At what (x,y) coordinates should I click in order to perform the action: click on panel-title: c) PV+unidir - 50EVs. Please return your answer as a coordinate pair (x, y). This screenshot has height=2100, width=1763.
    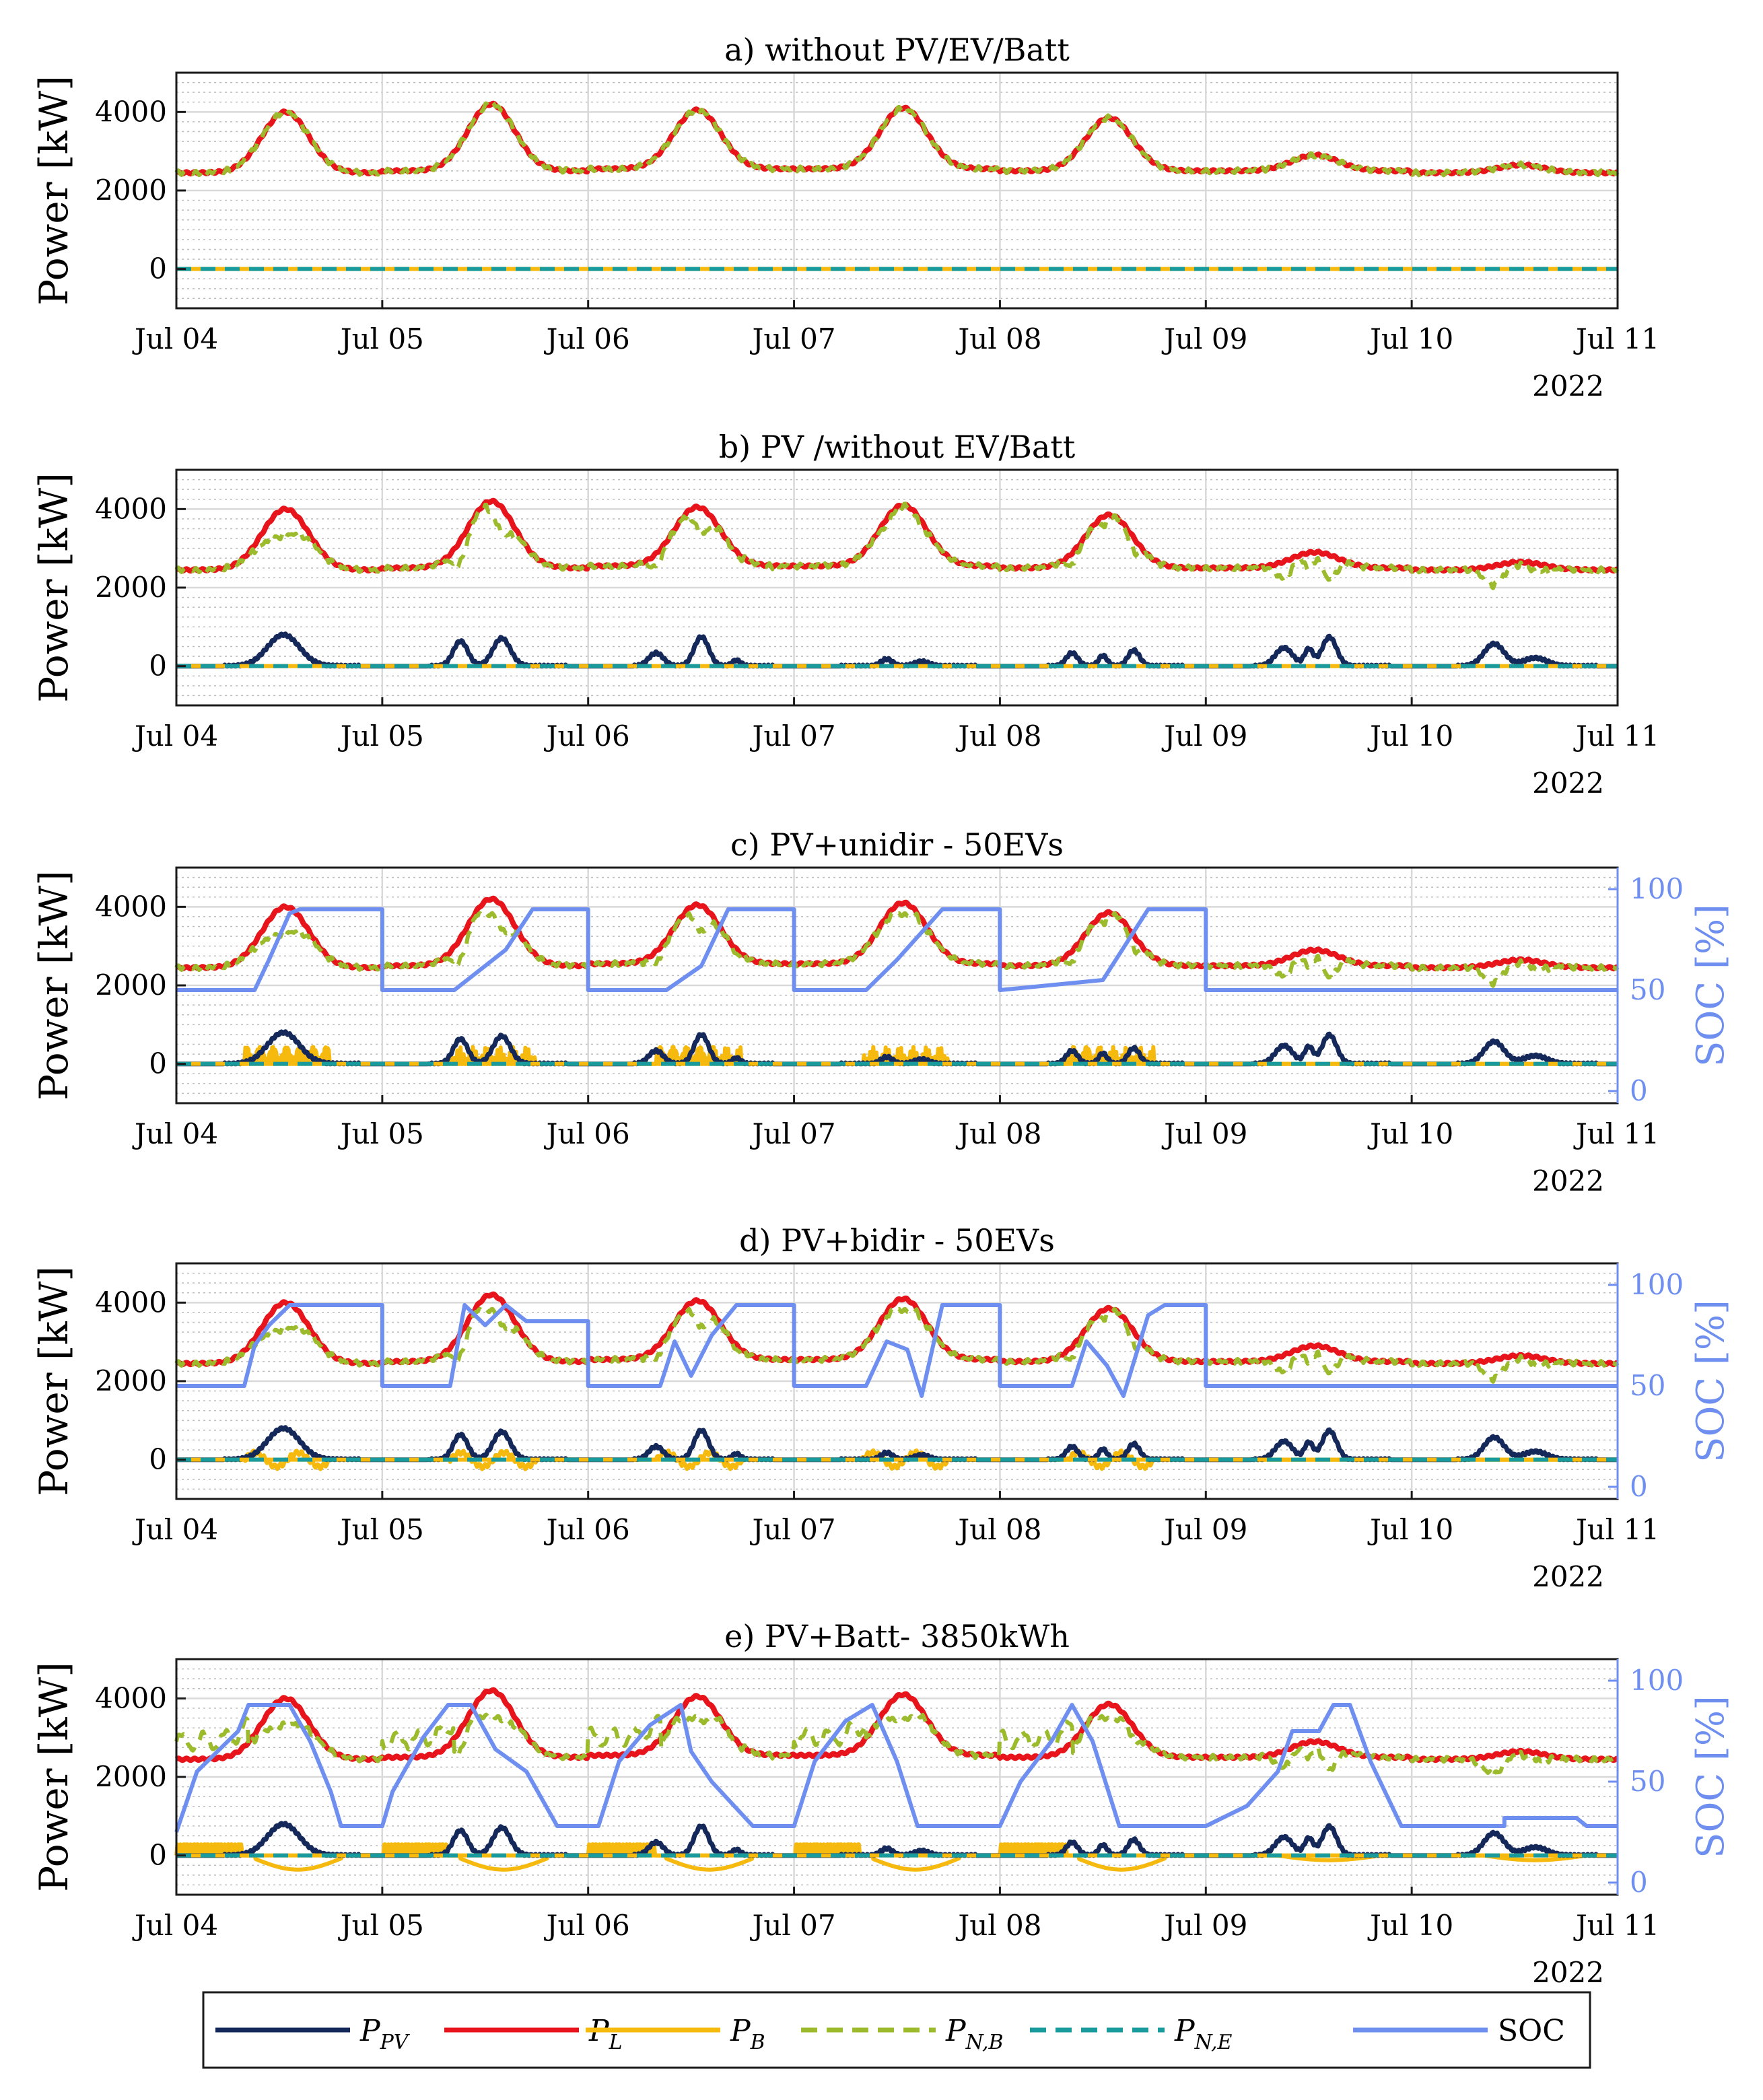
    Looking at the image, I should click on (897, 845).